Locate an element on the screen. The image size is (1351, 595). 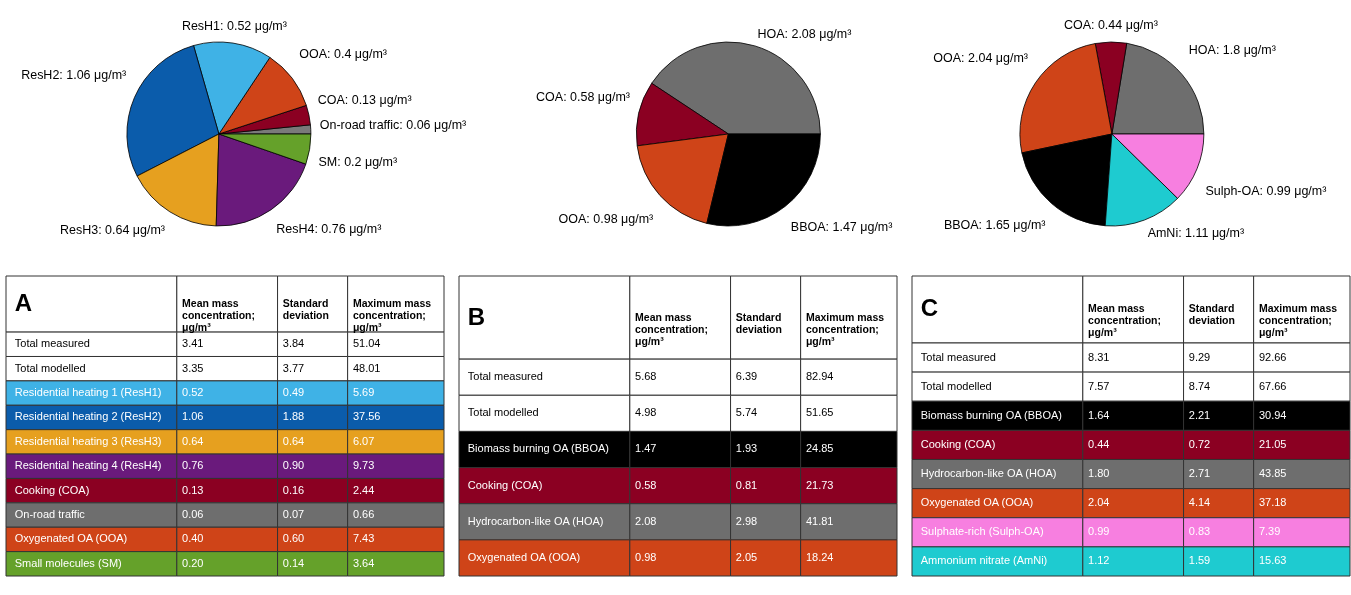
slice-label: COA: 0.58 μg/m³ is located at coordinates (582, 97).